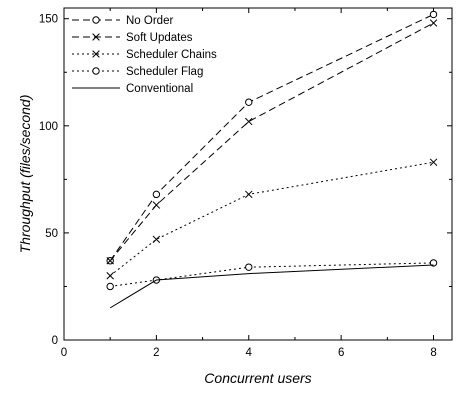 This screenshot has width=464, height=395. I want to click on x-tick-label: 0, so click(64, 353).